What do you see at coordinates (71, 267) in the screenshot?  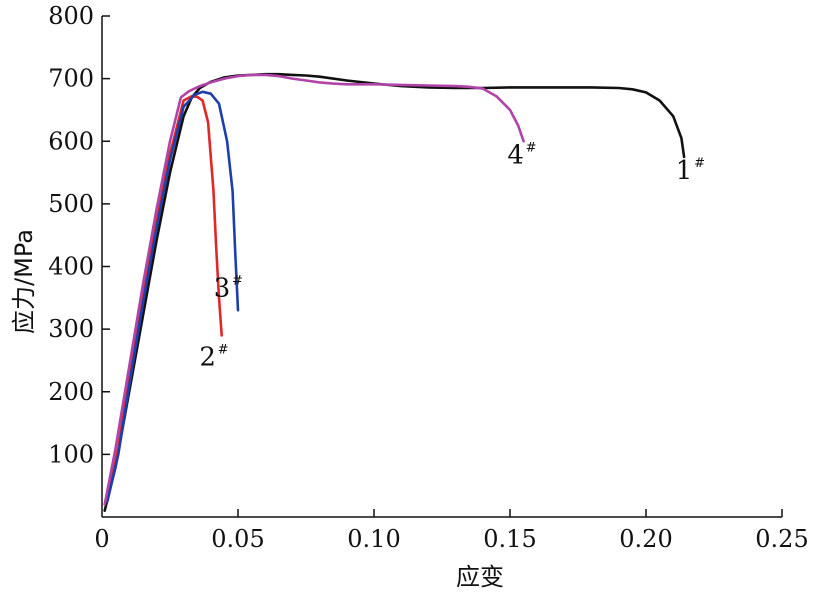 I see `y-tick-label: 400` at bounding box center [71, 267].